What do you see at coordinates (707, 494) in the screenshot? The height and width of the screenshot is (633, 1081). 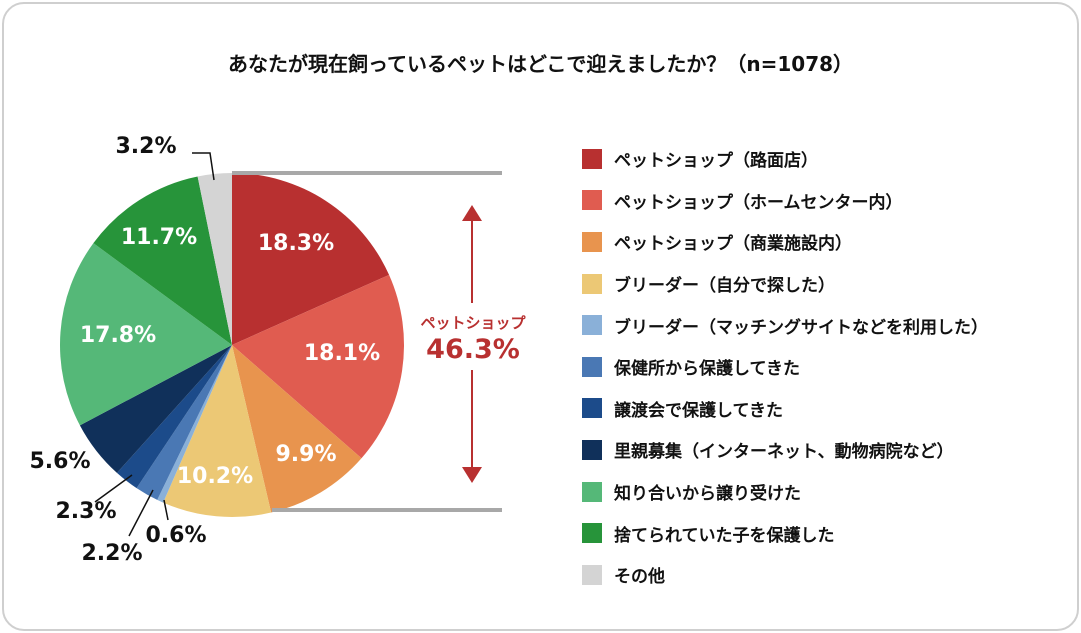 I see `legend-label: 知り合いから譲り受けた` at bounding box center [707, 494].